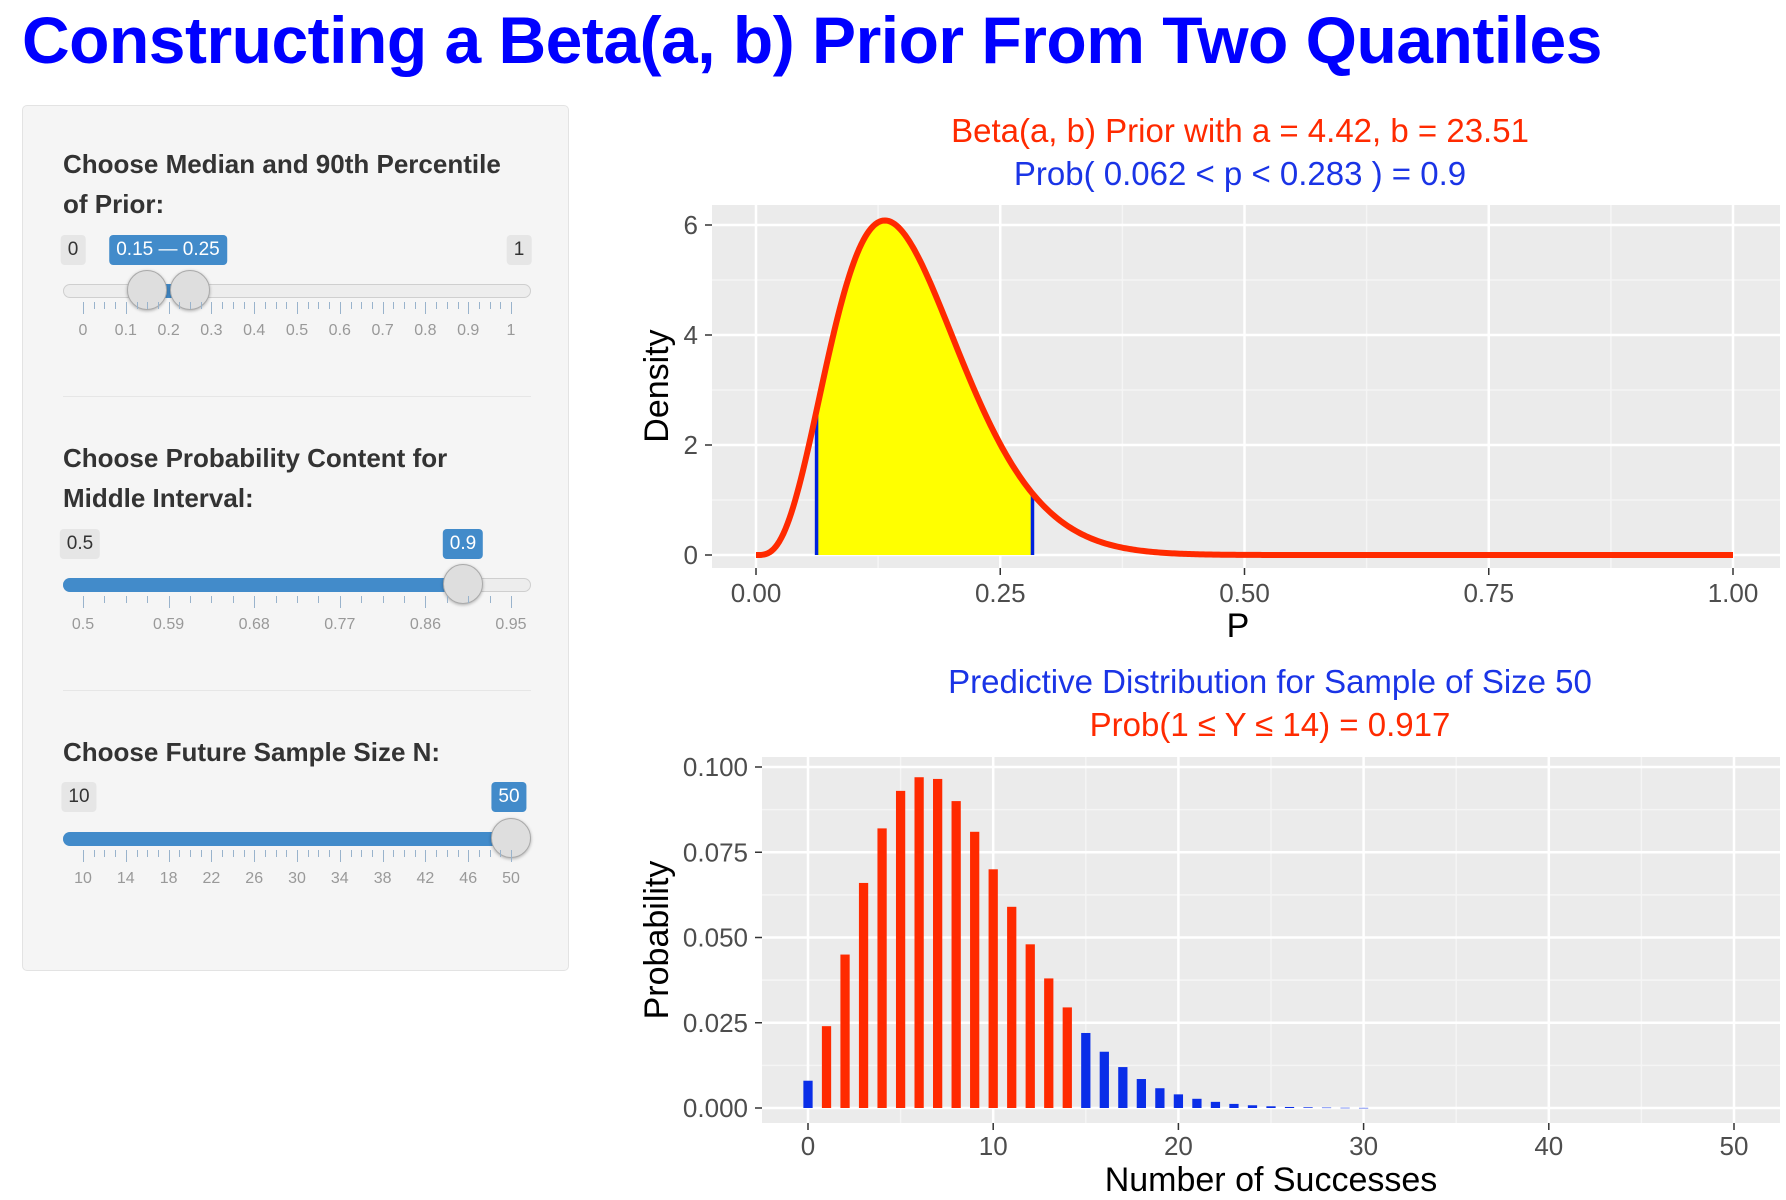 This screenshot has width=1786, height=1200. What do you see at coordinates (254, 330) in the screenshot?
I see `quantile-slider-tick-label: 0.4` at bounding box center [254, 330].